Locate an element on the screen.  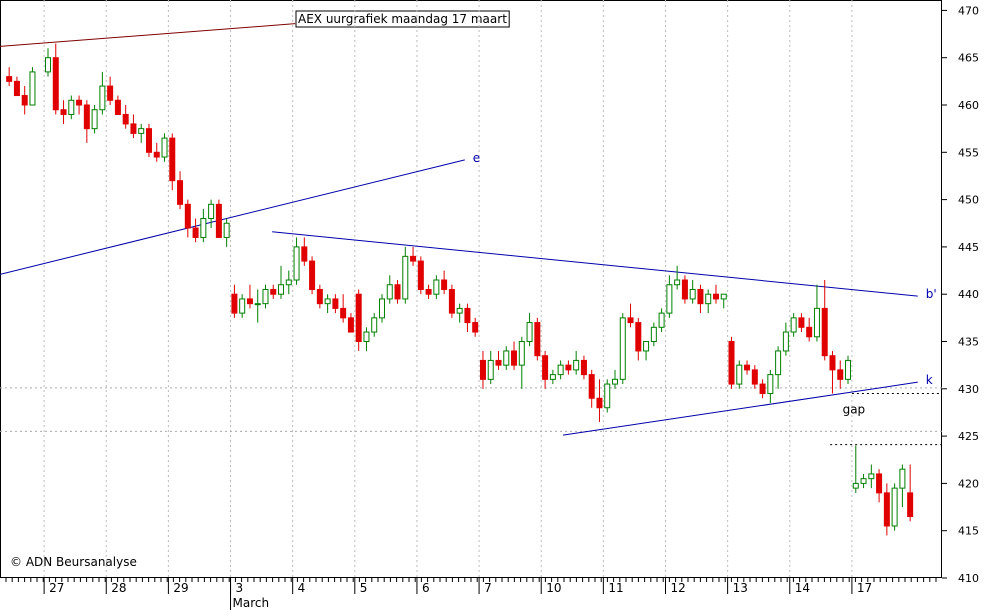
x-tick-label: 6 is located at coordinates (426, 588).